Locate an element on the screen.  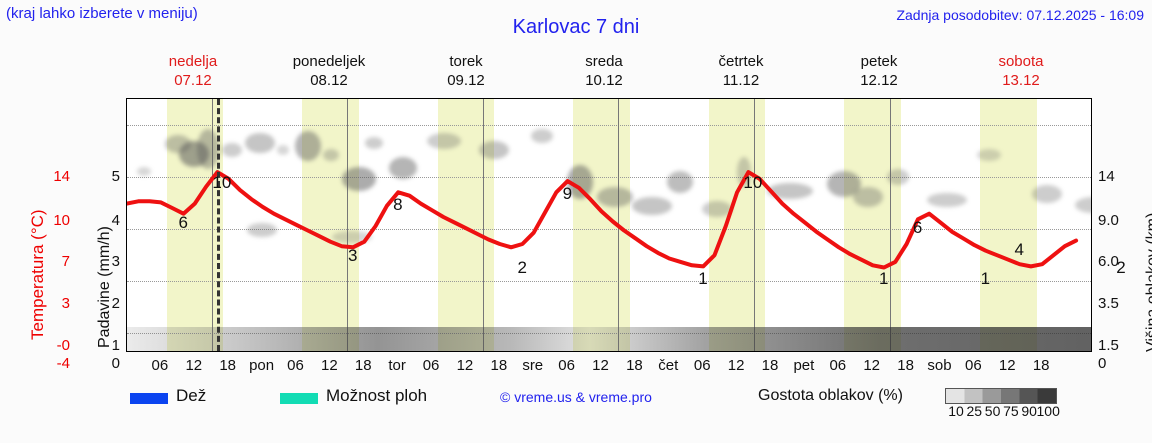
time-tick: čet is located at coordinates (668, 365).